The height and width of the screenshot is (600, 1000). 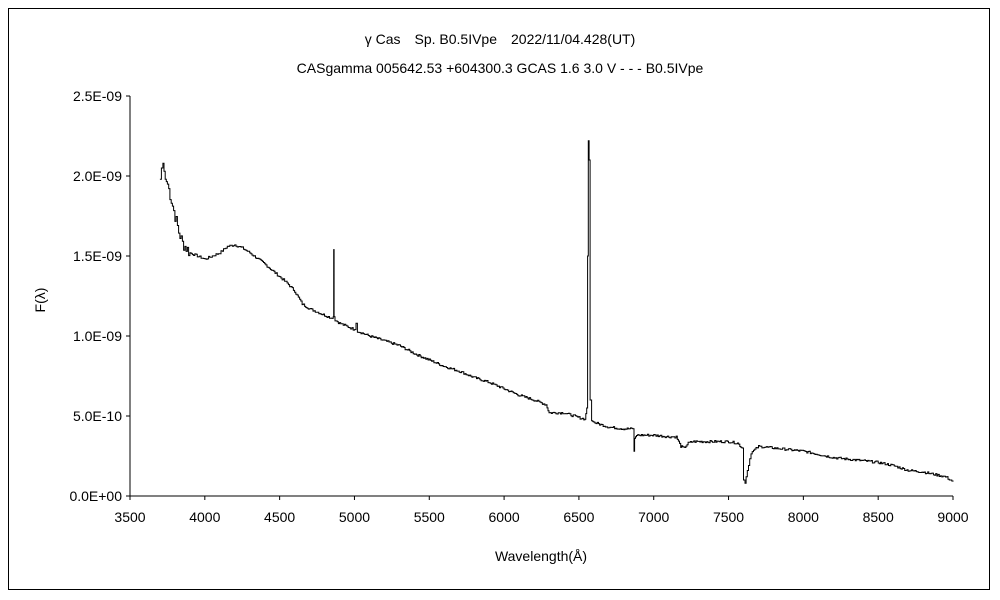 I want to click on x-tick-label: 3500, so click(x=129, y=517).